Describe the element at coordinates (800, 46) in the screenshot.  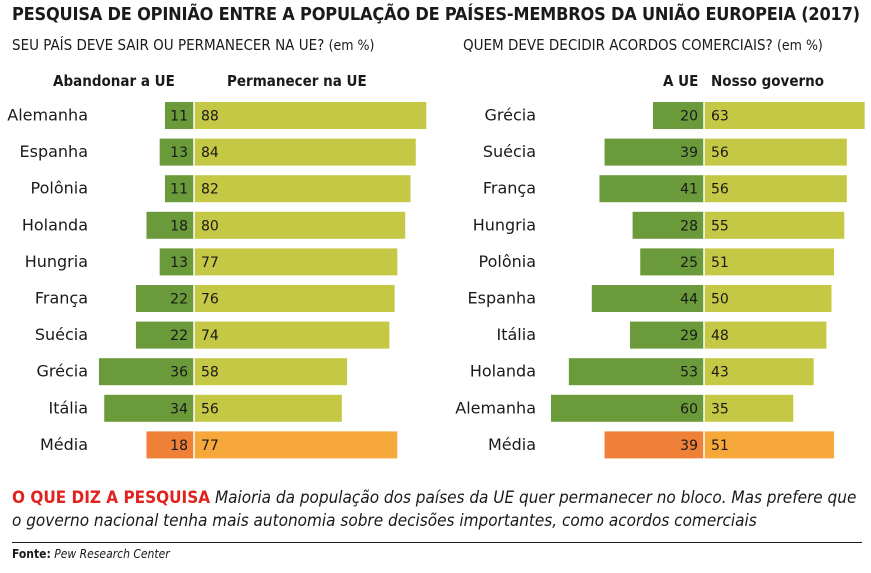
I see `right-subtitle-unit: (em %)` at that location.